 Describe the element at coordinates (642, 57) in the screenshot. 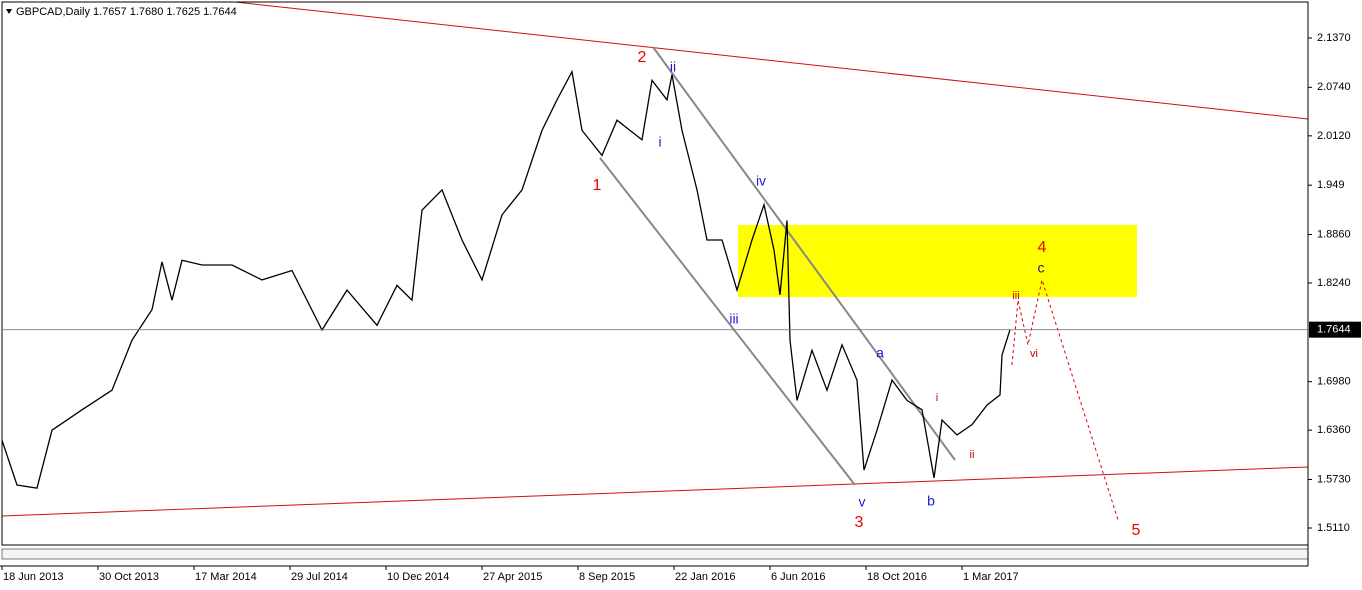

I see `wave-label: 2` at that location.